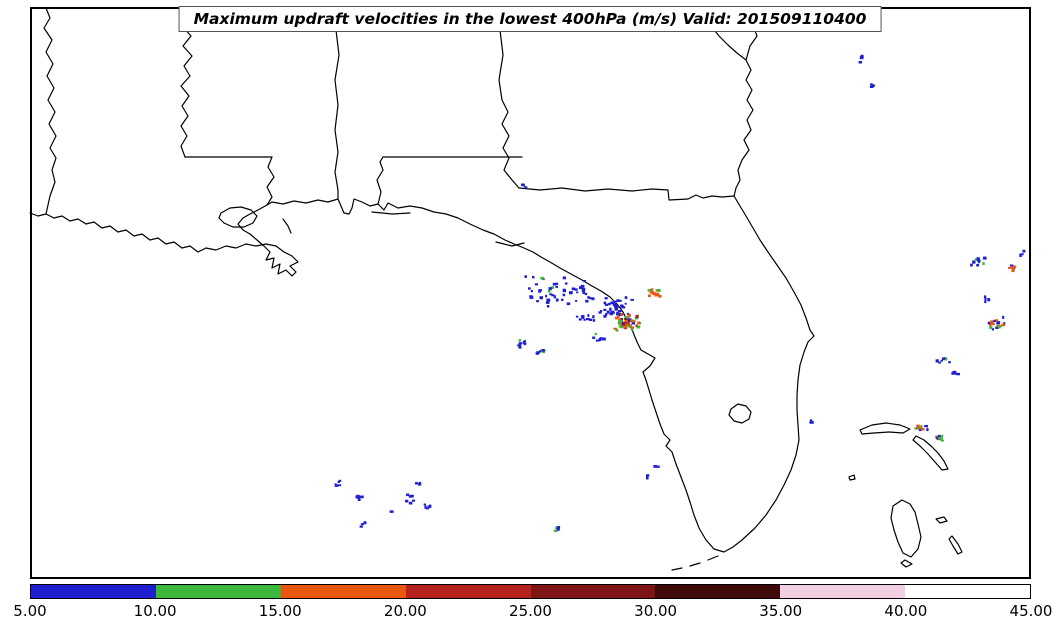 The width and height of the screenshot is (1060, 633). I want to click on island-abaco, so click(930, 453).